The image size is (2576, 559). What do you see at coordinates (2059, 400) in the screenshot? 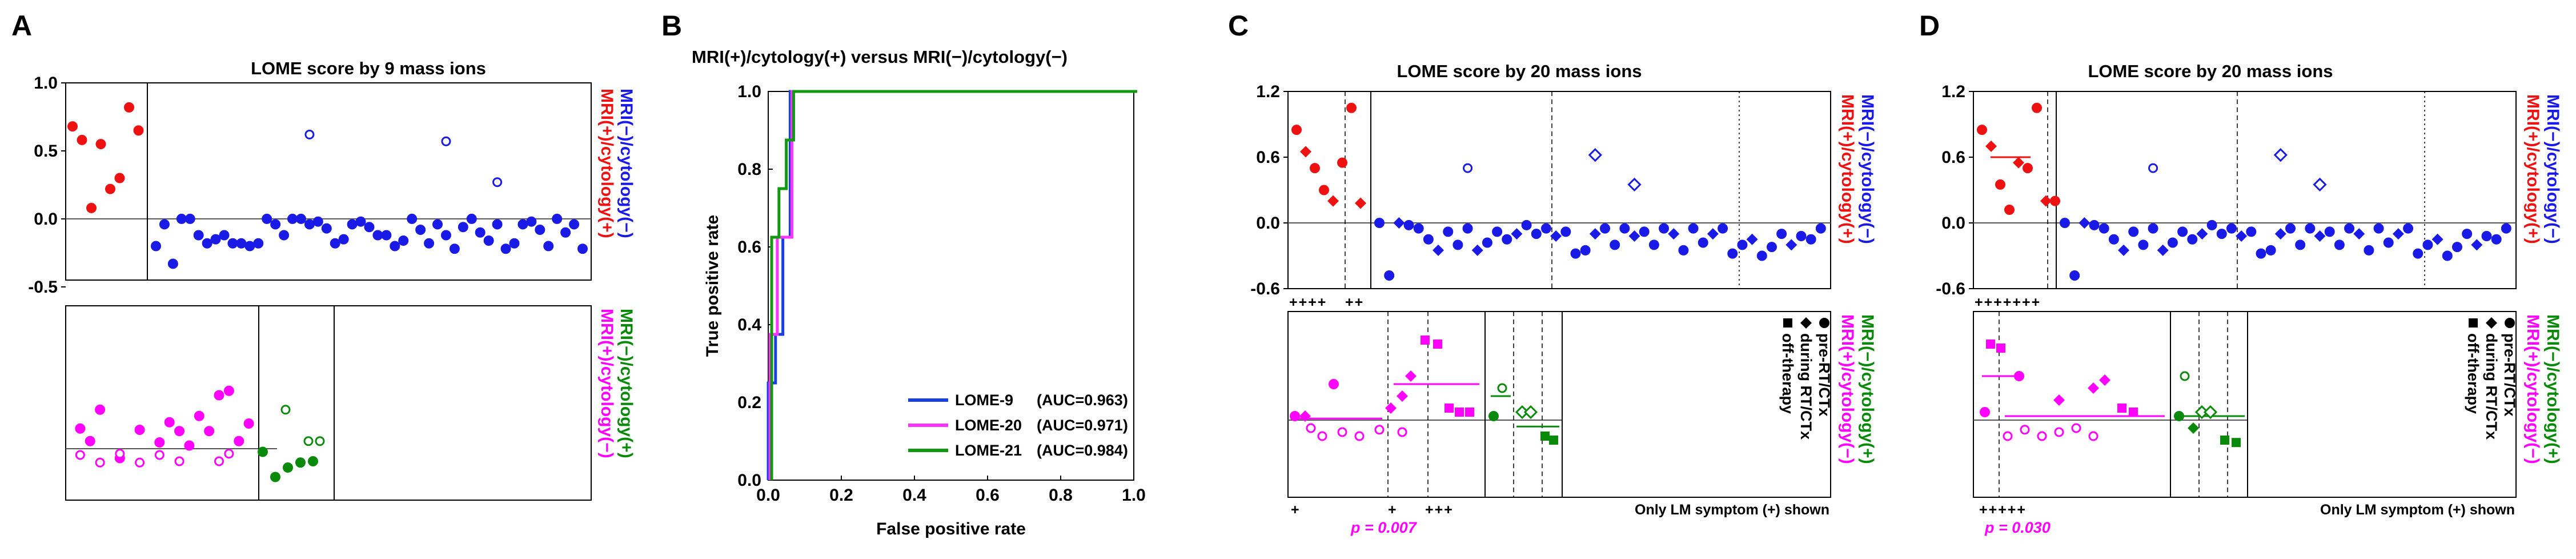
I see `d-magenta-filled-point` at bounding box center [2059, 400].